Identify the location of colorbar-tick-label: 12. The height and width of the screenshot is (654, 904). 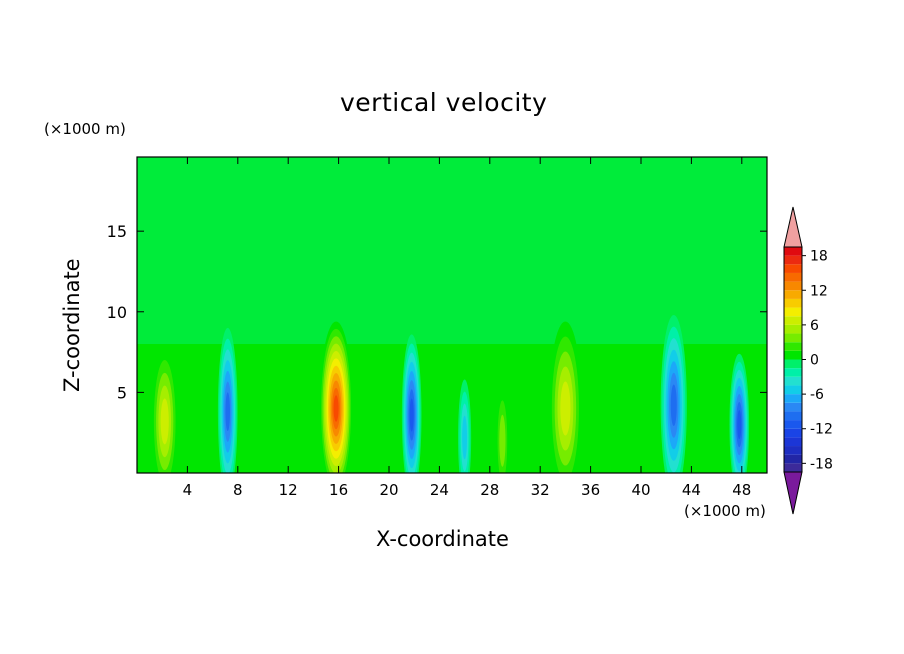
(819, 291).